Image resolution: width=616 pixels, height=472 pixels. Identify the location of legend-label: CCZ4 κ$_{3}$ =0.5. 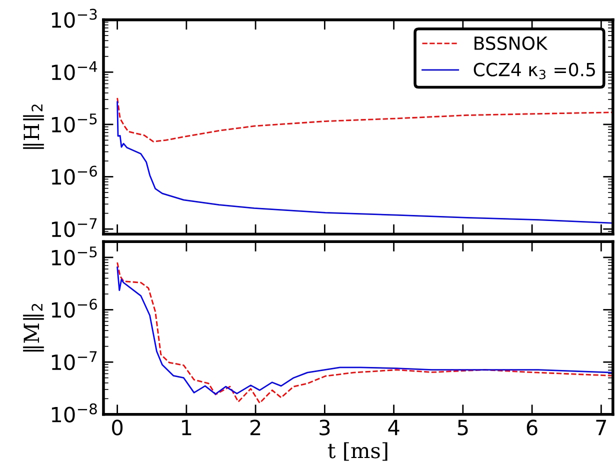
(534, 71).